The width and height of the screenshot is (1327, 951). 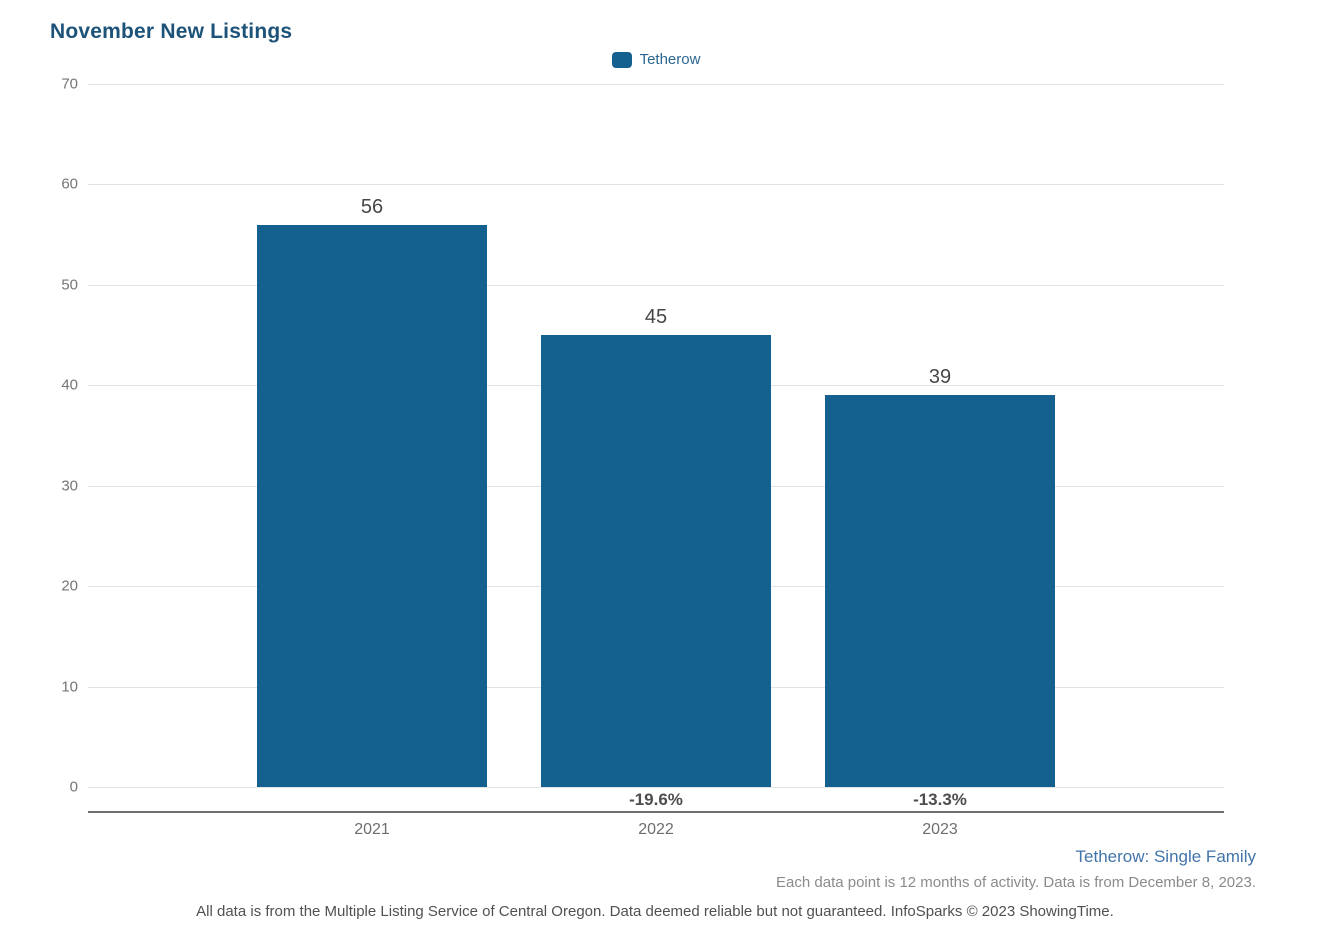 What do you see at coordinates (69, 687) in the screenshot?
I see `y-tick-label-10: 10` at bounding box center [69, 687].